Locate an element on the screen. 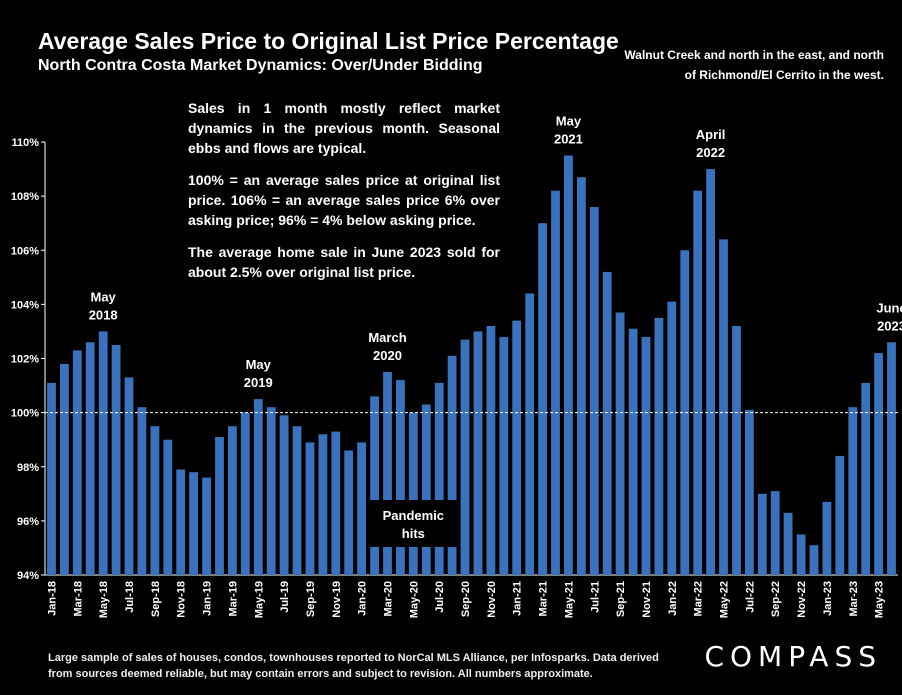 This screenshot has width=902, height=695. x-tick-label: May-21 is located at coordinates (569, 599).